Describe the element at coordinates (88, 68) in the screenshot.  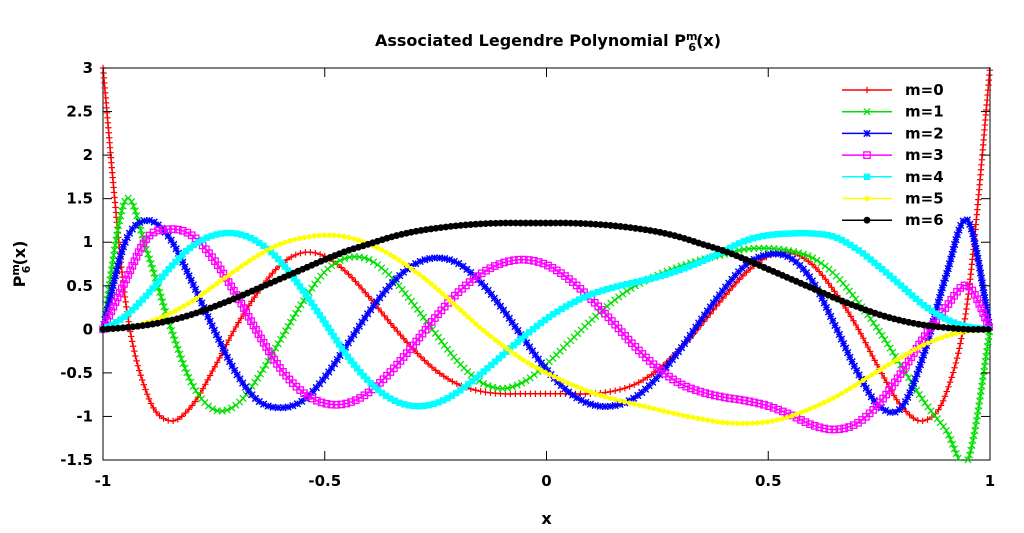
I see `y-tick-label: 3` at that location.